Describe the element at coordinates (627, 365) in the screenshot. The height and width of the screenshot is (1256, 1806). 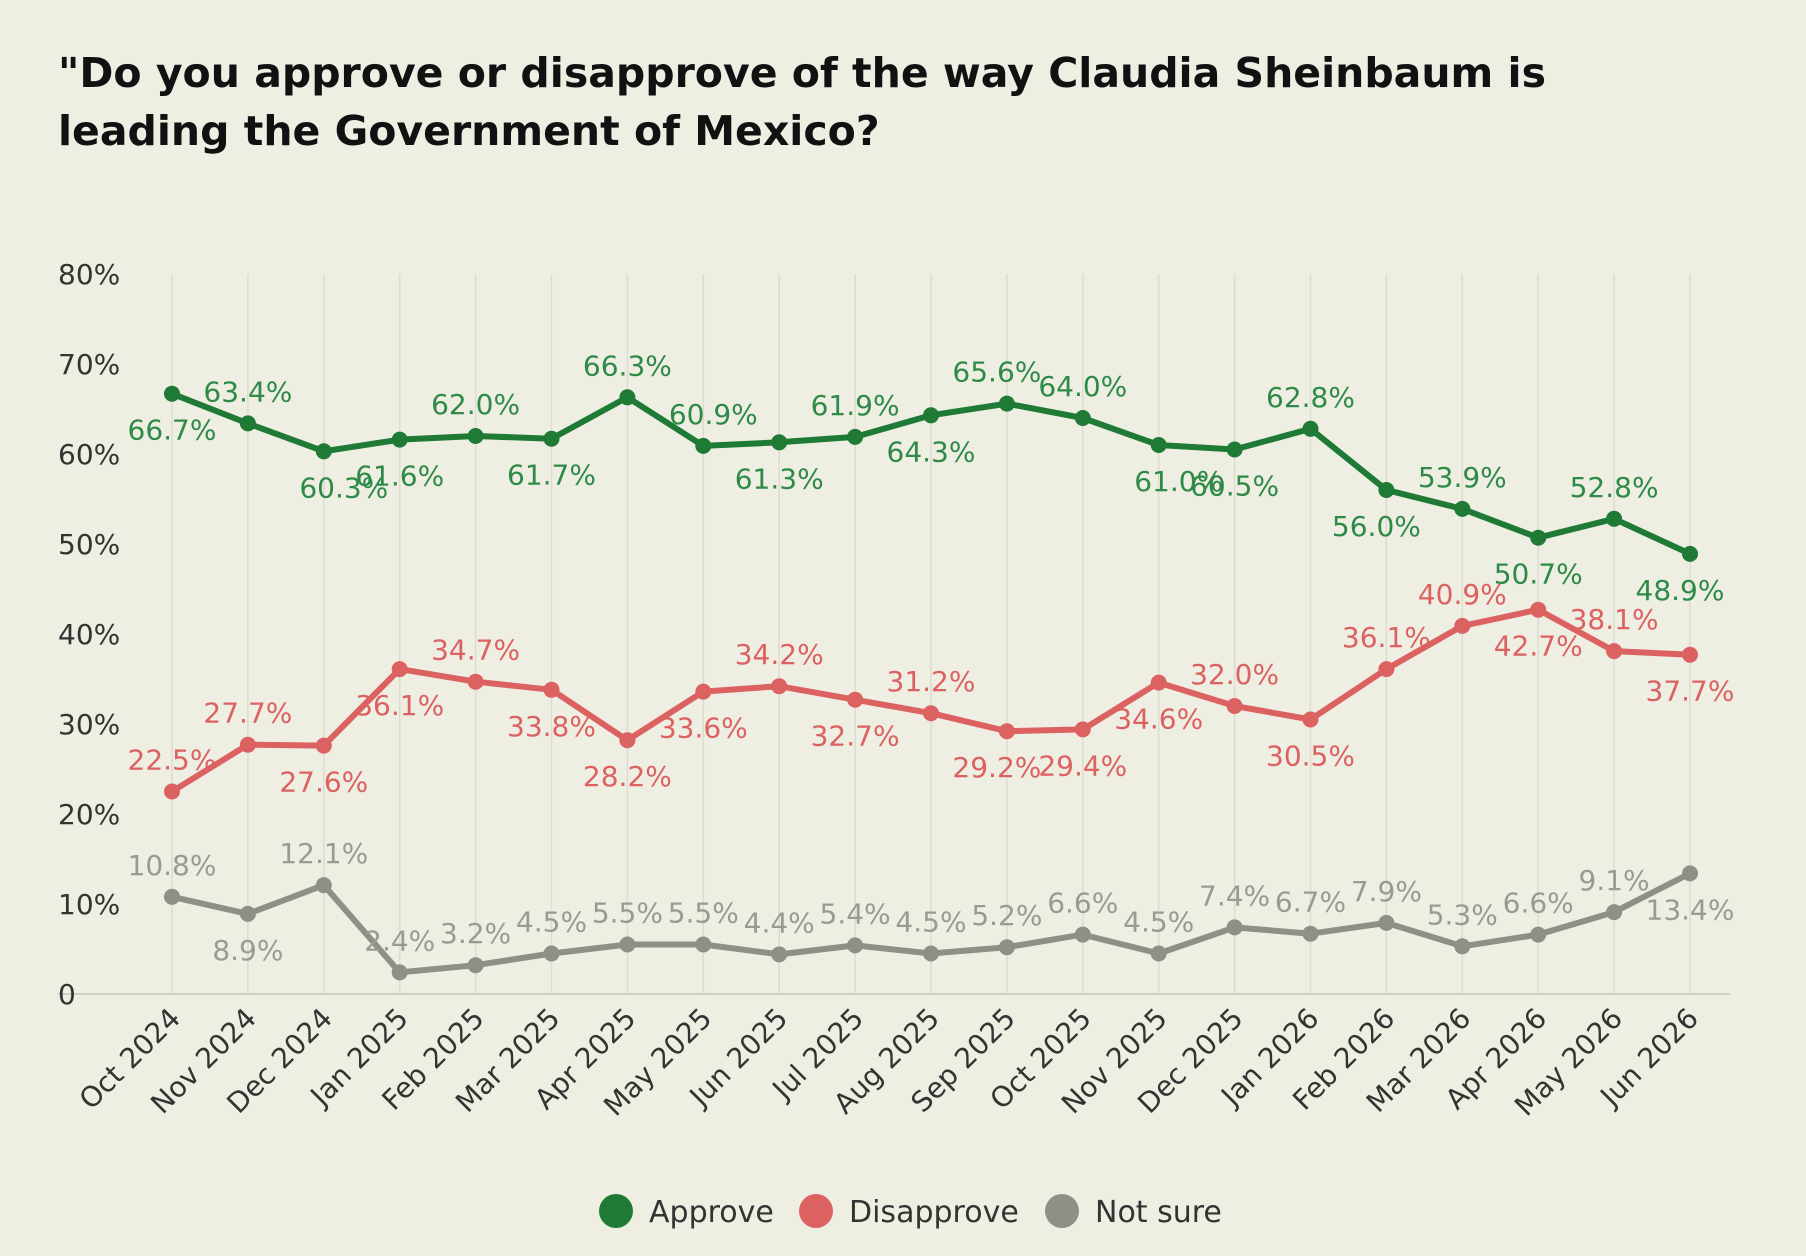
I see `data-label: 66.3%` at that location.